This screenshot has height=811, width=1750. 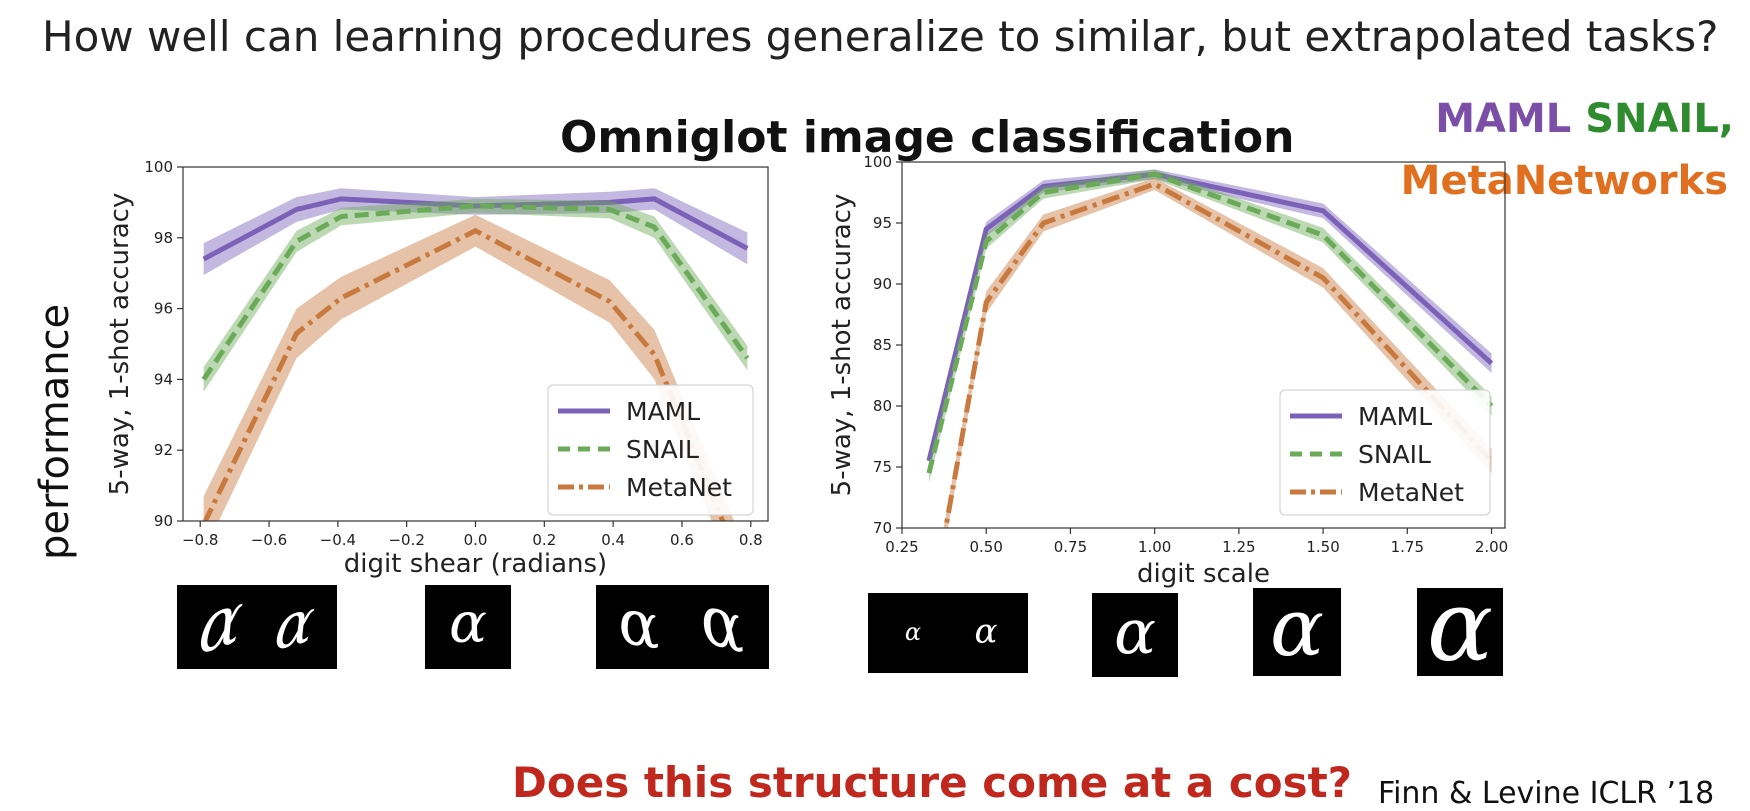 What do you see at coordinates (932, 782) in the screenshot?
I see `bottom-question: Does this structure come at a cost?` at bounding box center [932, 782].